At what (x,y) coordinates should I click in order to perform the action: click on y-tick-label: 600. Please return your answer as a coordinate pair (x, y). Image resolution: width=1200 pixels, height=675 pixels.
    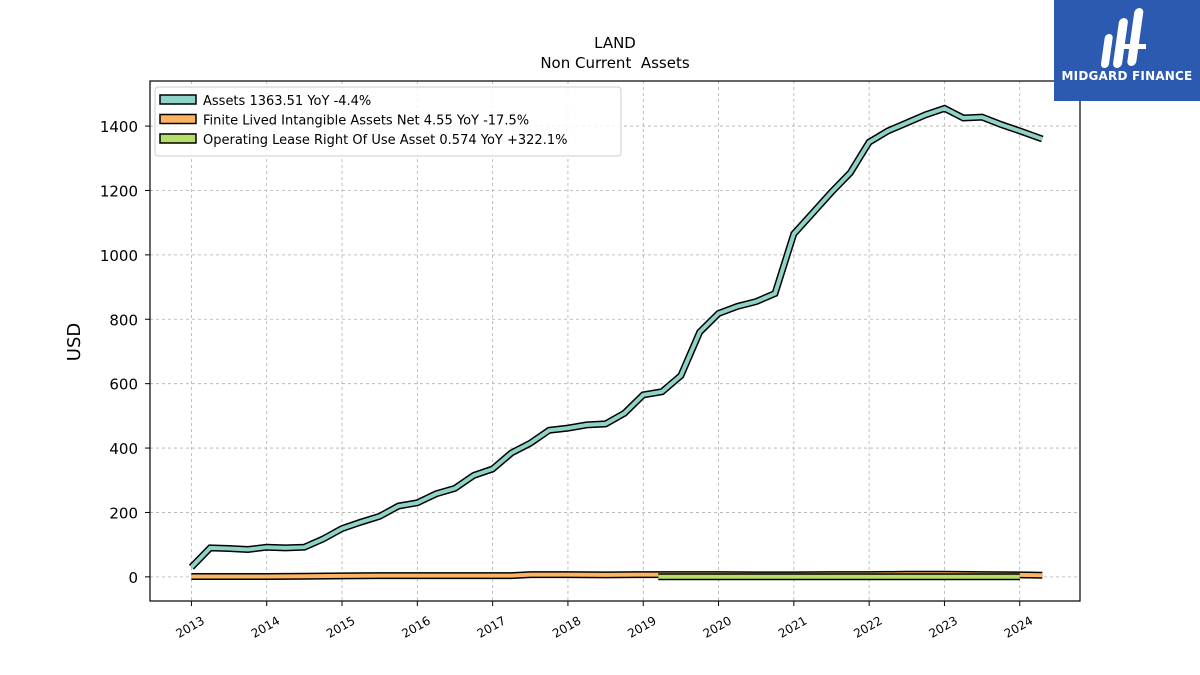
    Looking at the image, I should click on (123, 385).